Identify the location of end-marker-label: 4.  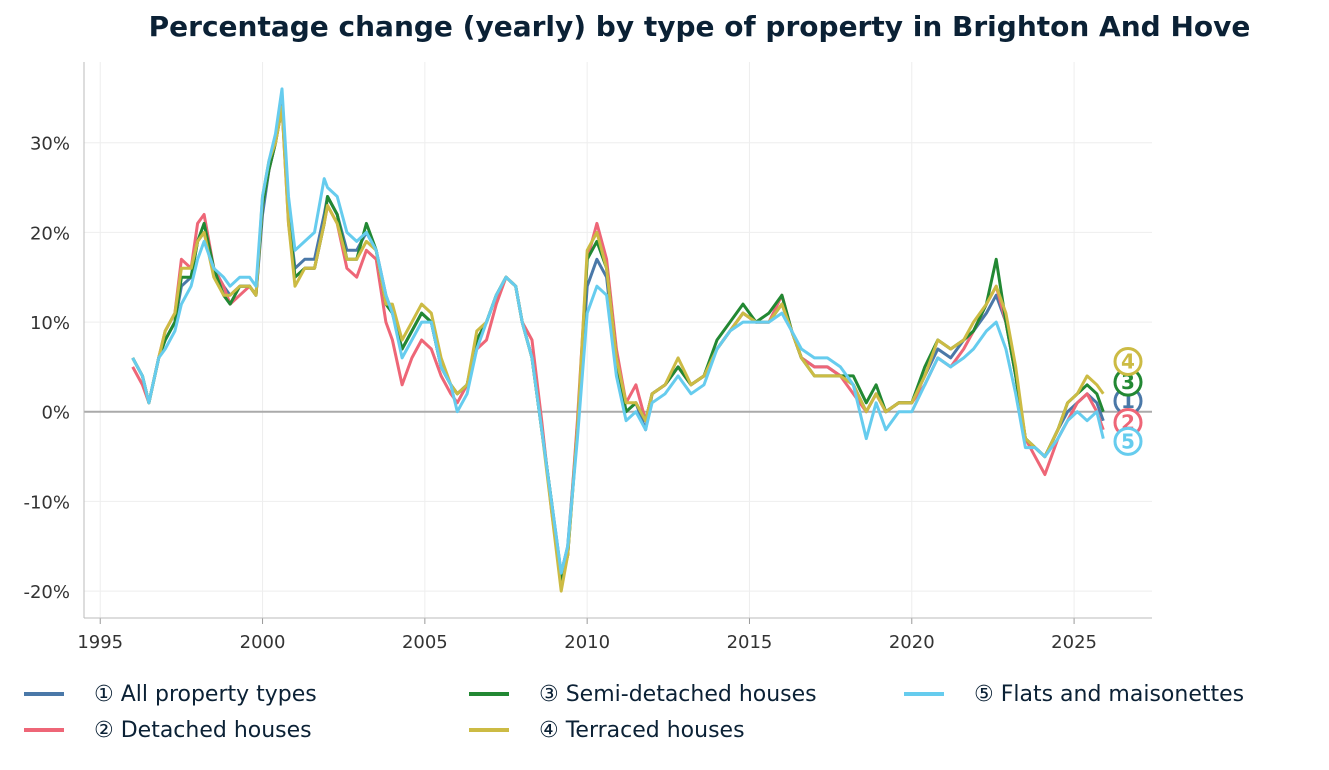
(1128, 362).